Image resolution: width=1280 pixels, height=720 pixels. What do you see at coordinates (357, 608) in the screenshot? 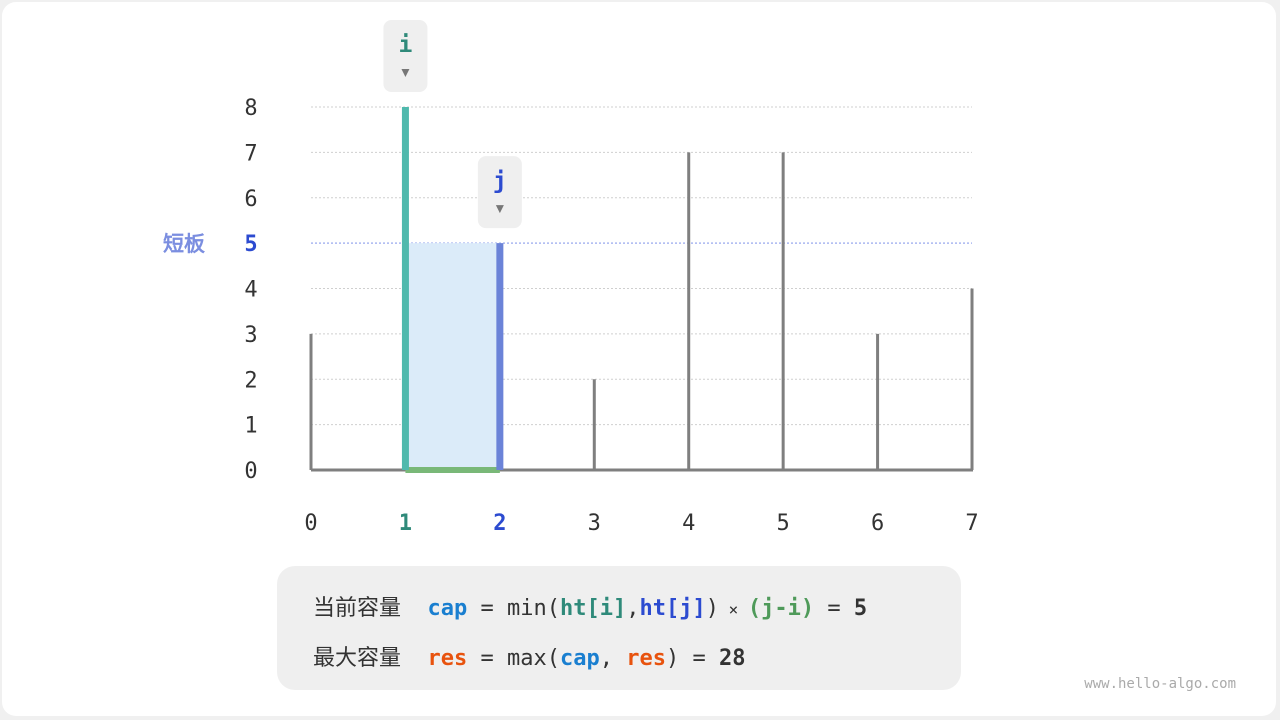
I see `label-current-capacity: 当前容量` at bounding box center [357, 608].